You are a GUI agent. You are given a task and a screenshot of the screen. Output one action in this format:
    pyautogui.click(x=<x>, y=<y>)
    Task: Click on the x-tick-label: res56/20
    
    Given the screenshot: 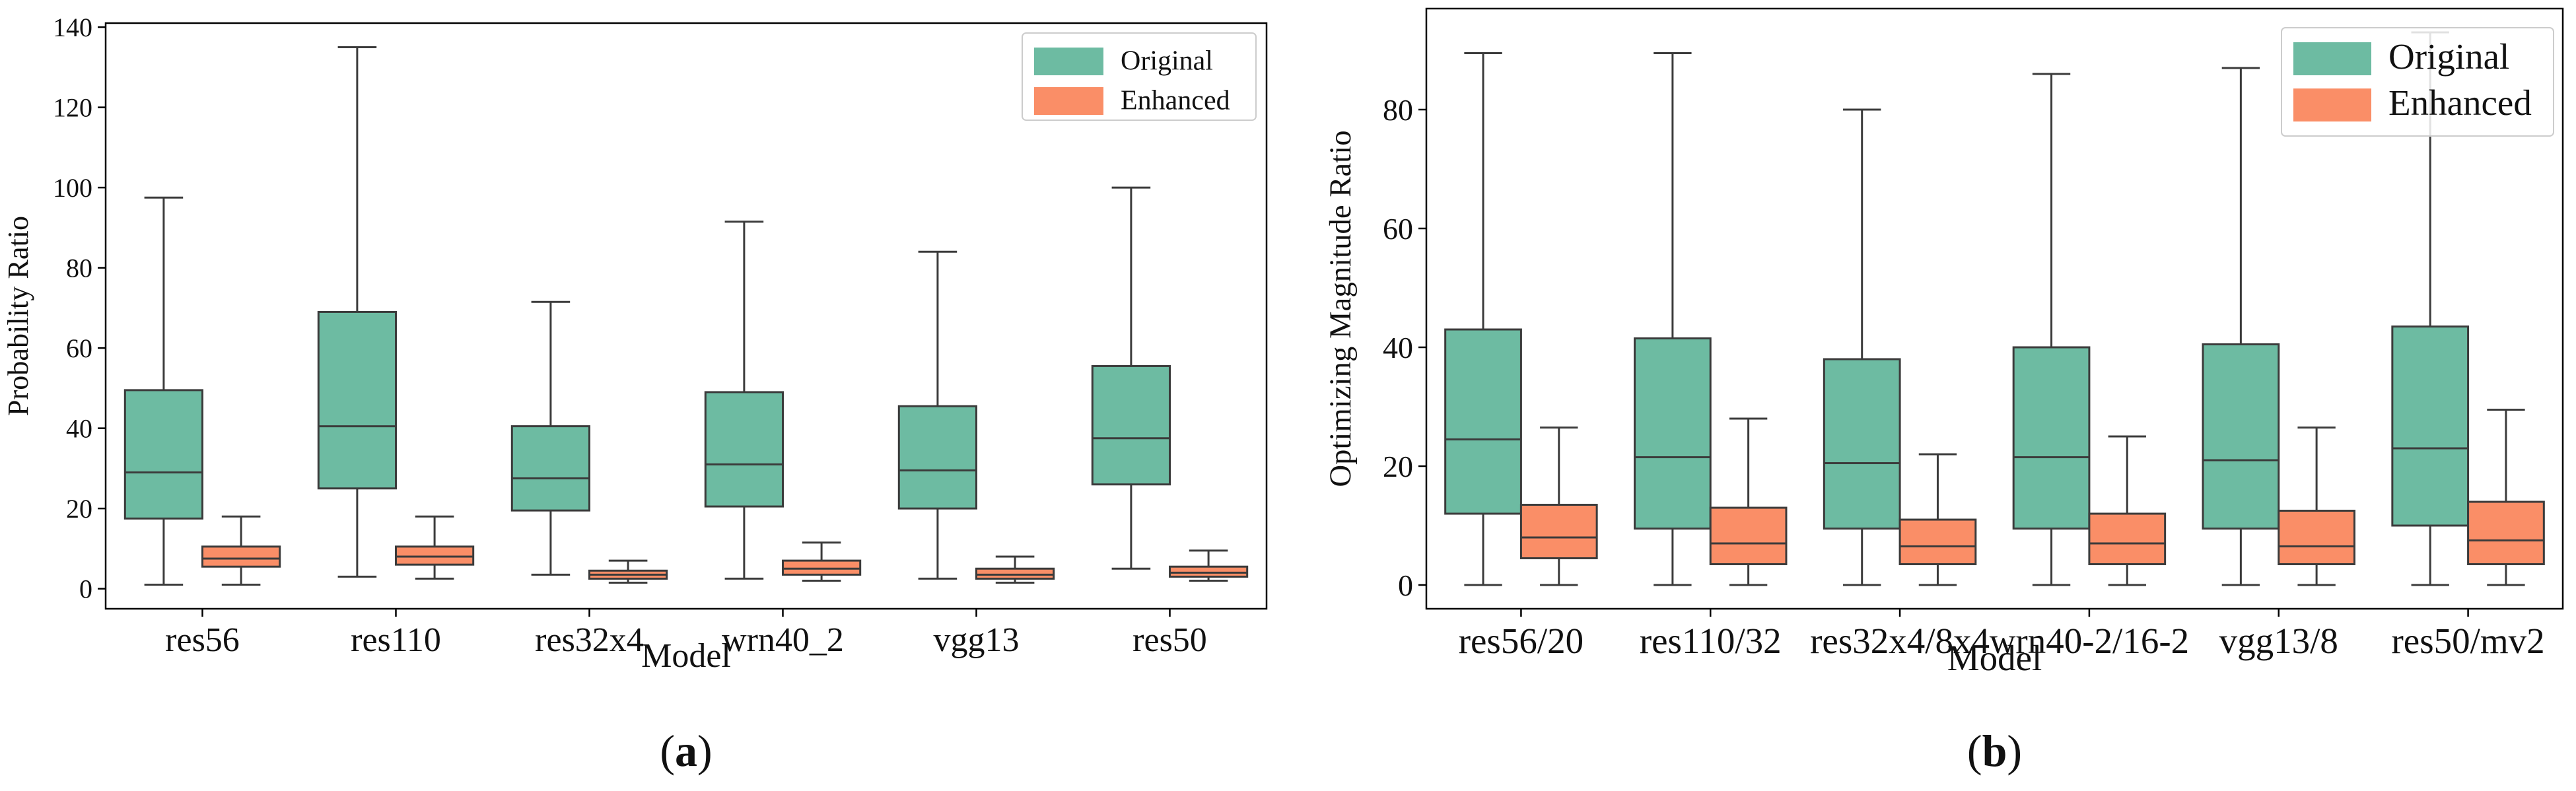 What is the action you would take?
    pyautogui.click(x=1522, y=641)
    